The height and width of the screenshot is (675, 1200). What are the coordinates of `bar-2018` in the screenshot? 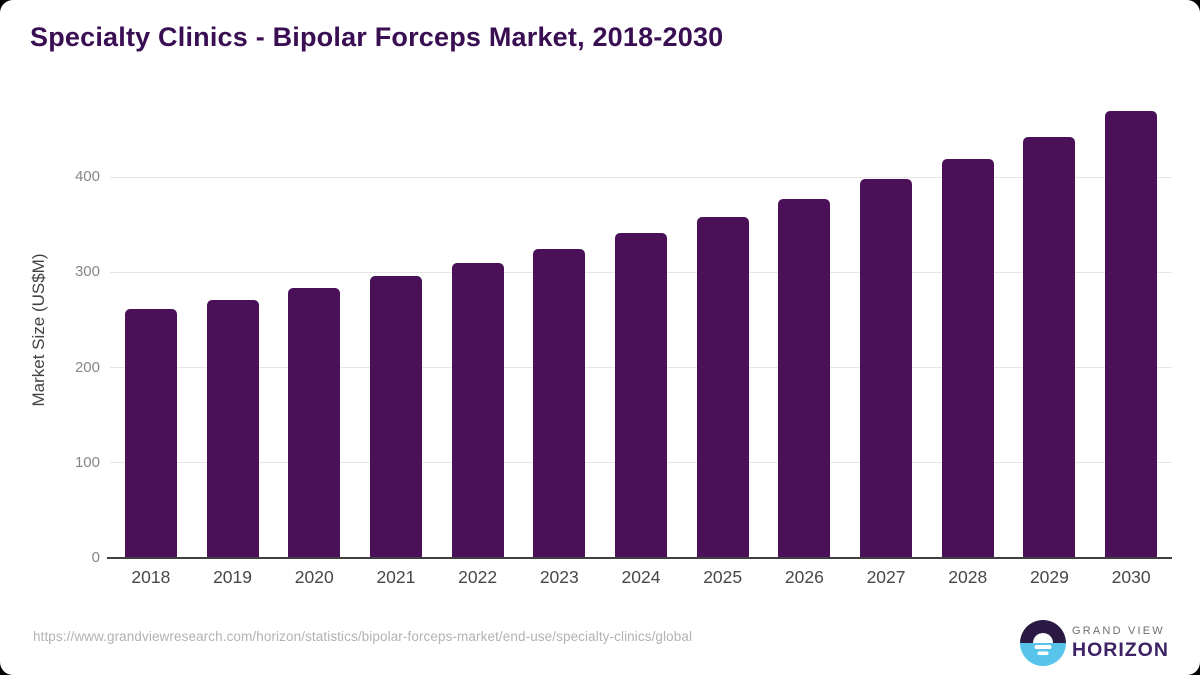 It's located at (150, 433).